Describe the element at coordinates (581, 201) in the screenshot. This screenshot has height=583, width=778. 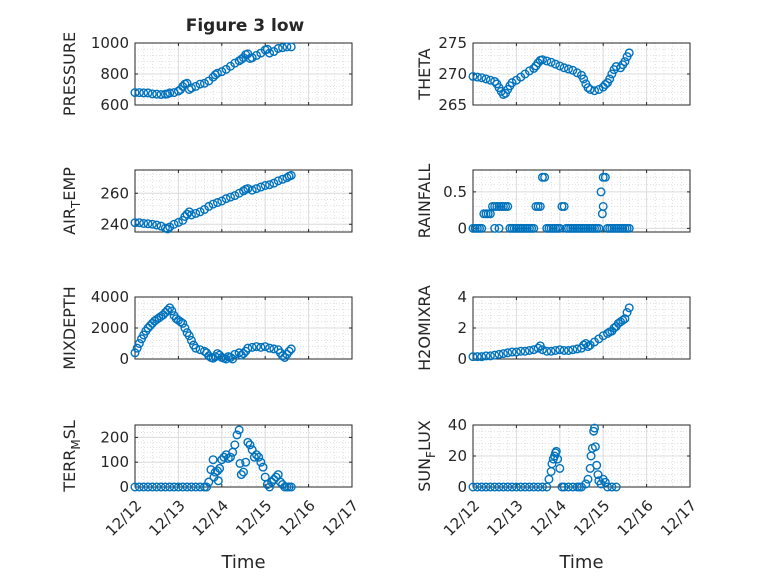
I see `axes-4-background` at that location.